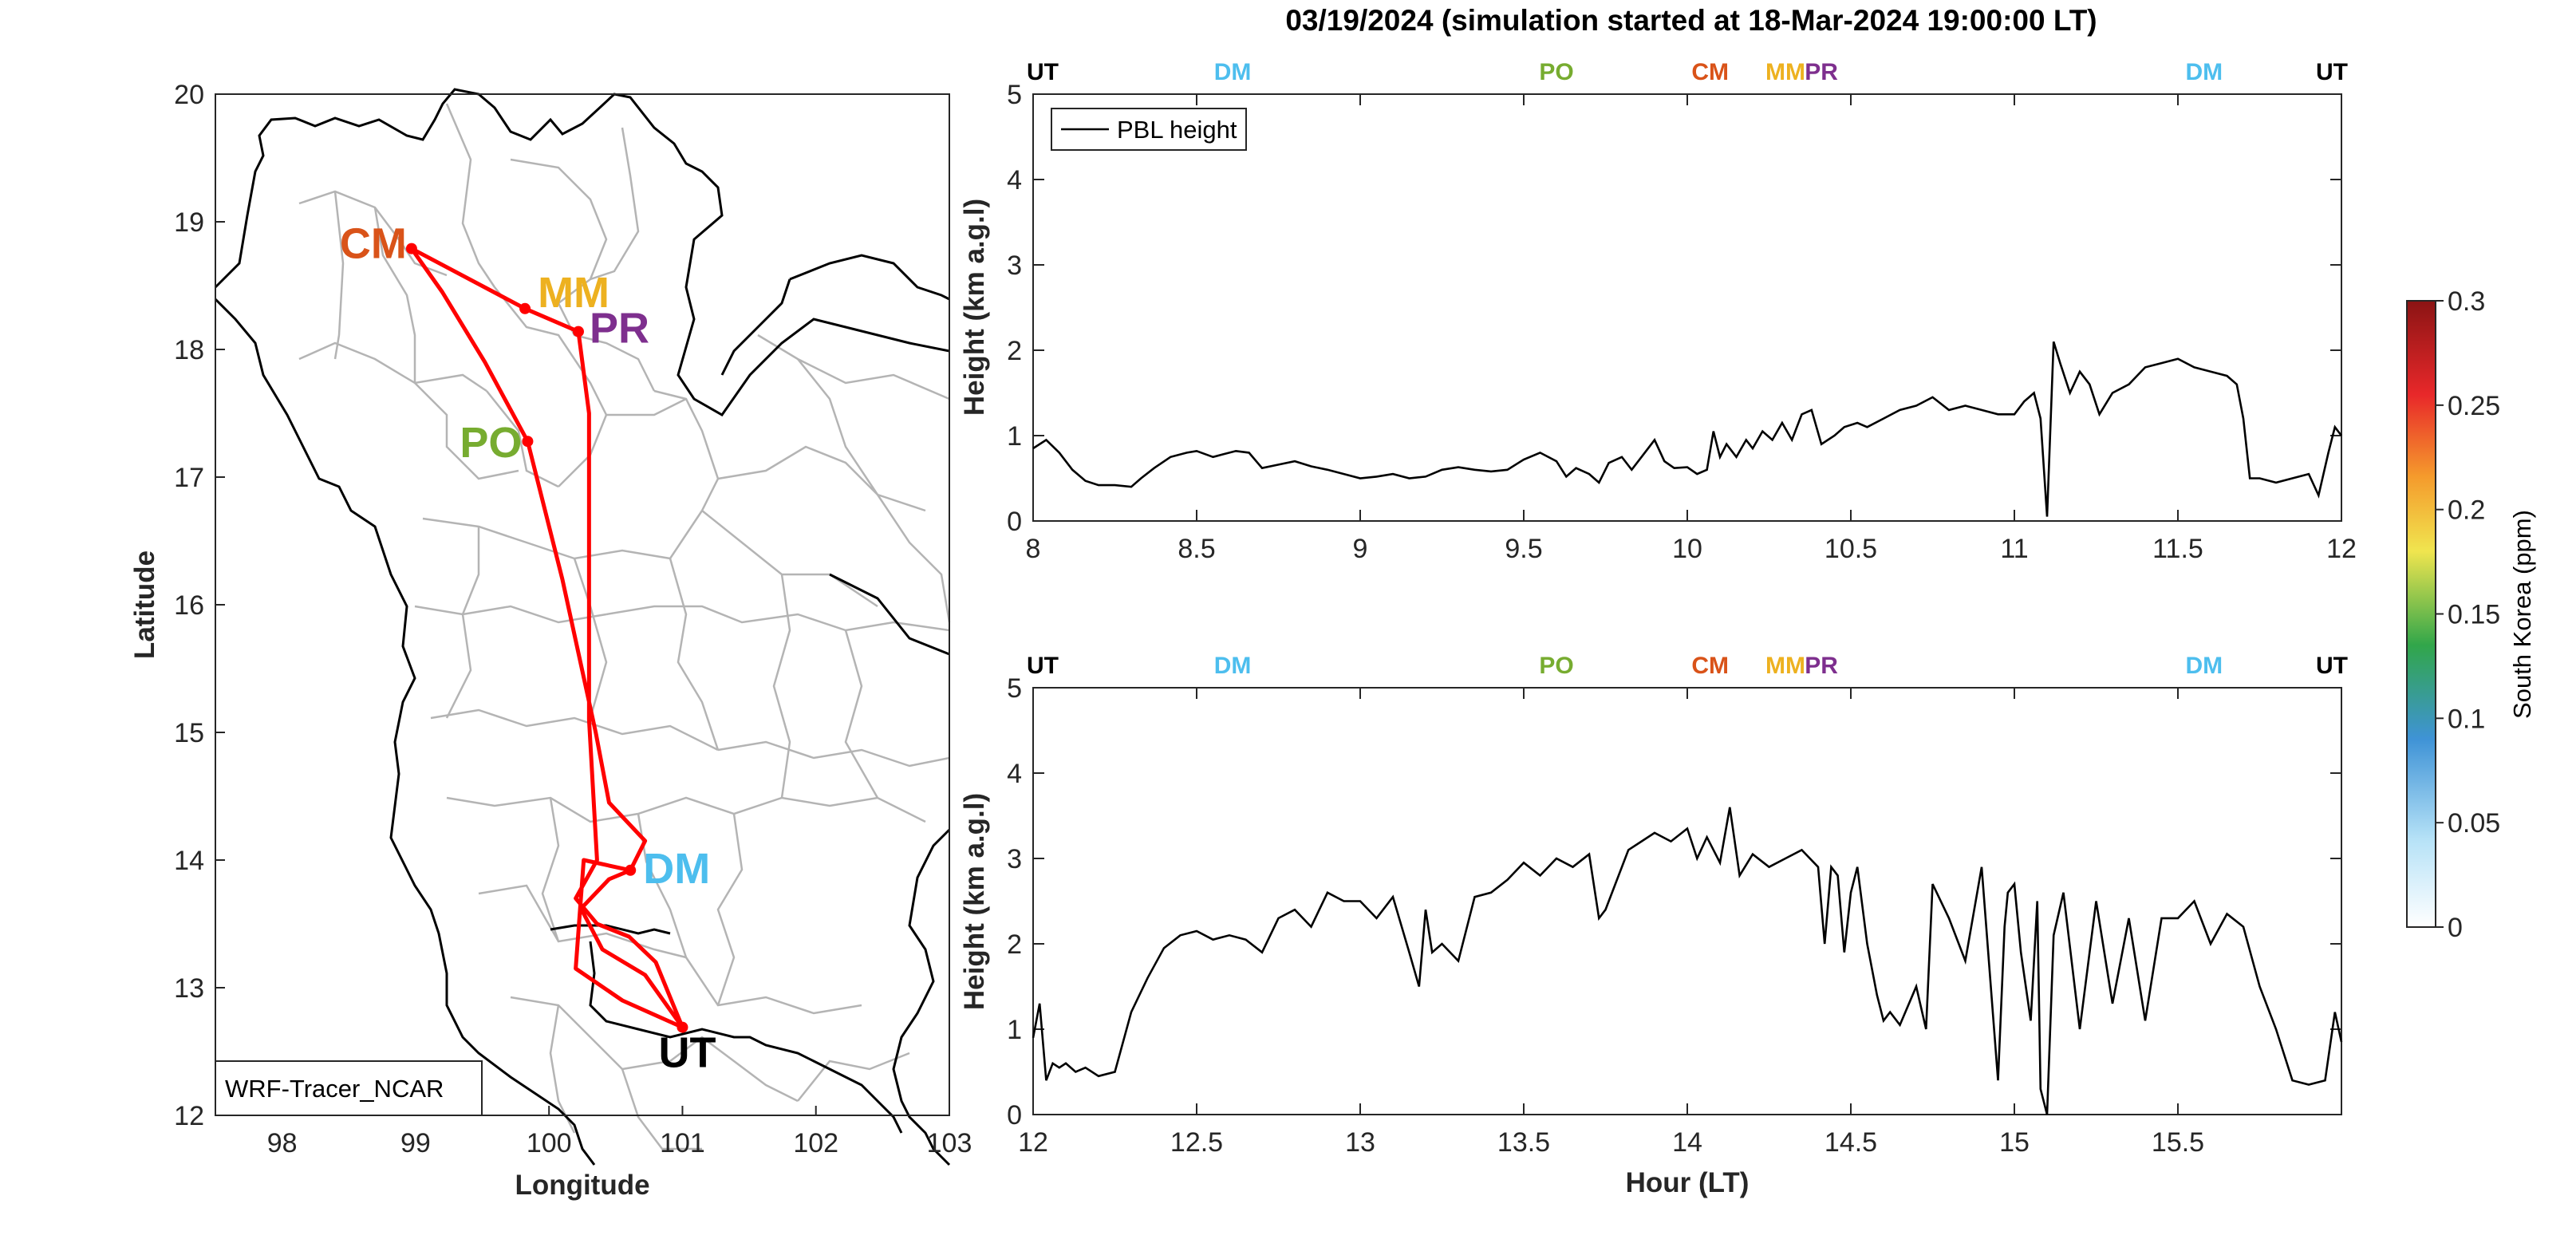 This screenshot has height=1247, width=2576. Describe the element at coordinates (2015, 1143) in the screenshot. I see `x-tick-label: 15` at that location.